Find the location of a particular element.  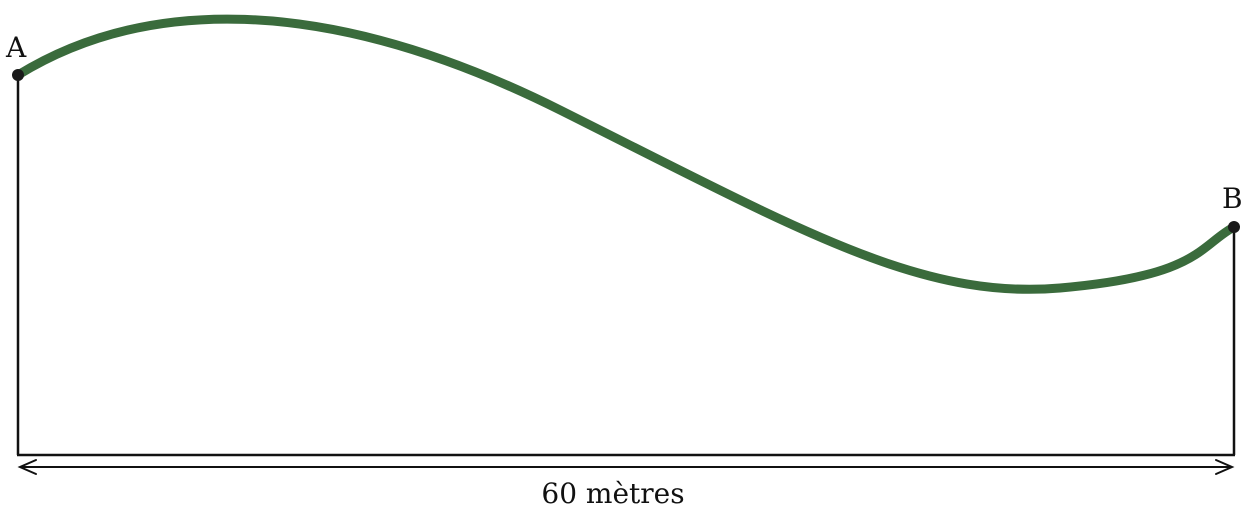

arrow-right-head is located at coordinates (1225, 467).